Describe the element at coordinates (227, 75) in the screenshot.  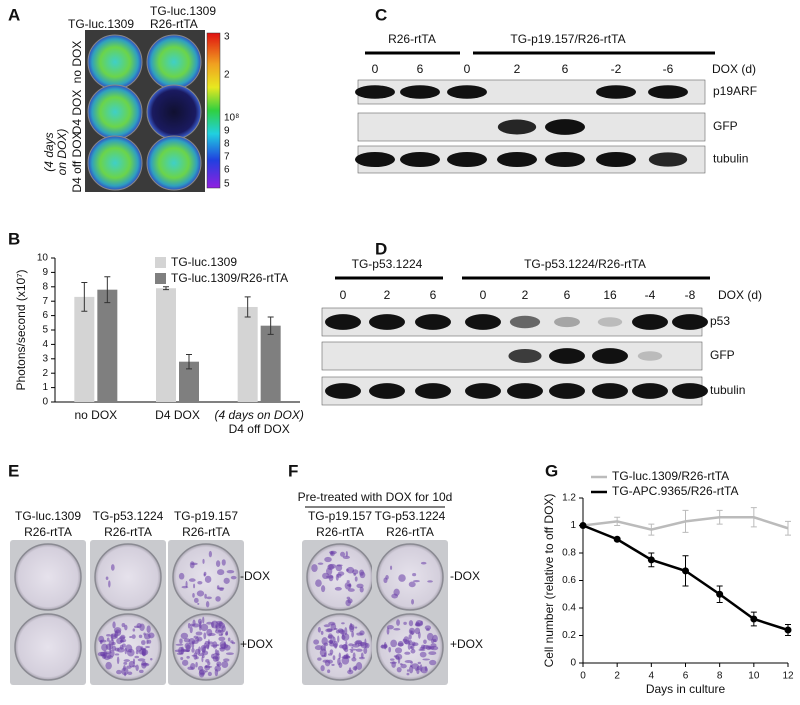
I see `colorbar-label: 2` at that location.